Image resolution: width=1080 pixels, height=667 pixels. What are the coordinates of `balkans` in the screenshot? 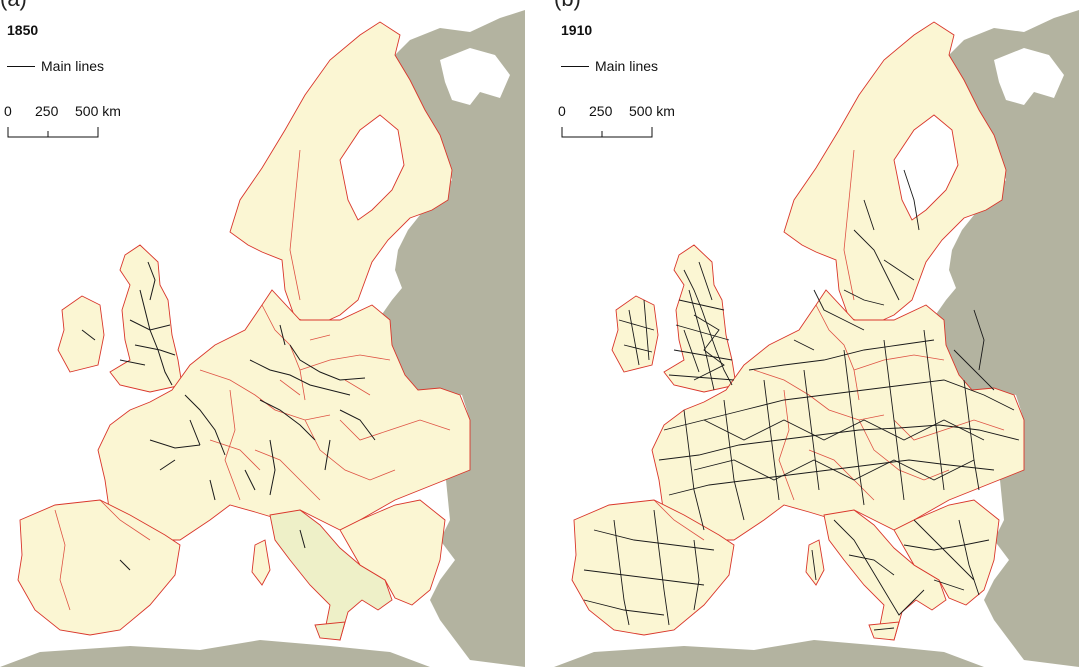 It's located at (392, 552).